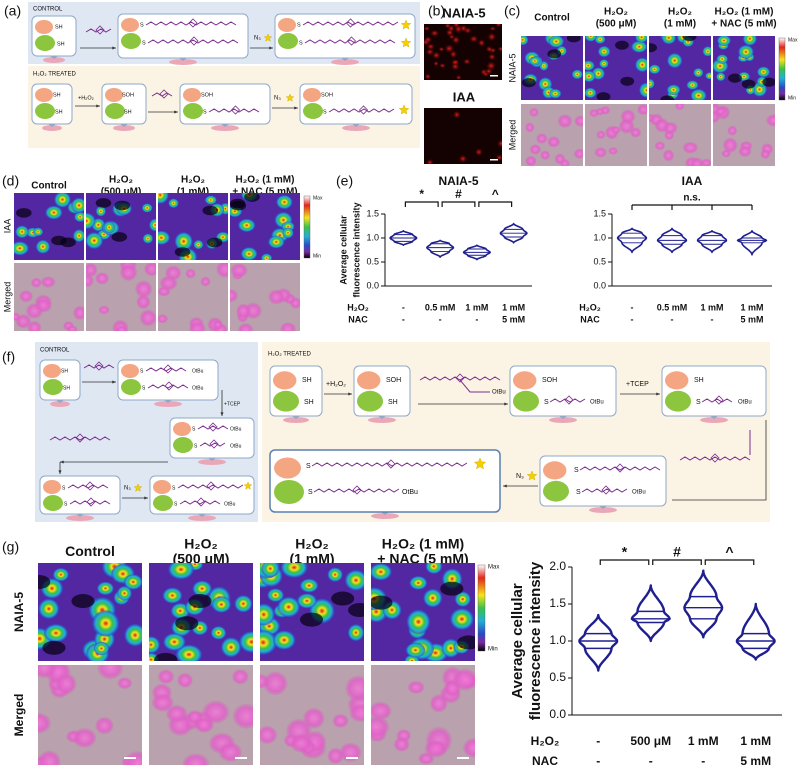 This screenshot has width=800, height=773. What do you see at coordinates (264, 192) in the screenshot?
I see `column-header: + NAC (5 mM)` at bounding box center [264, 192].